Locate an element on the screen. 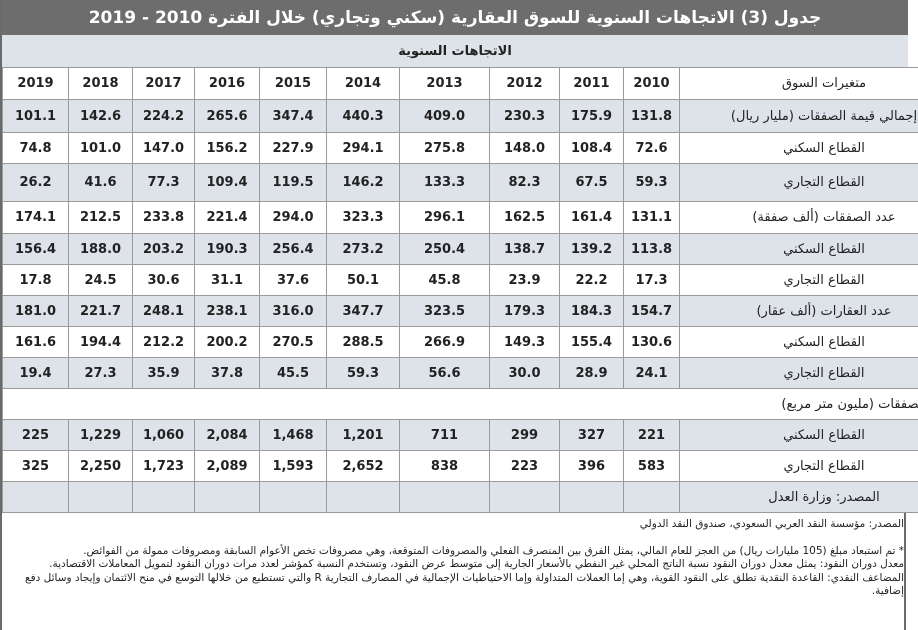  cell: 26.2 is located at coordinates (35, 182).